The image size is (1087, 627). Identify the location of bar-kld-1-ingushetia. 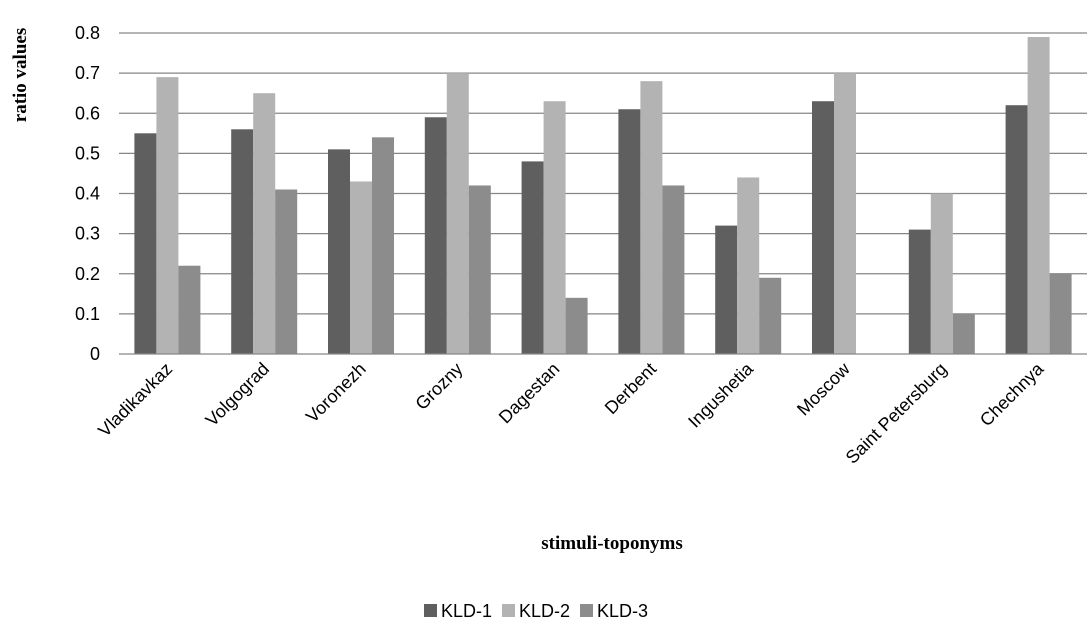
(726, 289).